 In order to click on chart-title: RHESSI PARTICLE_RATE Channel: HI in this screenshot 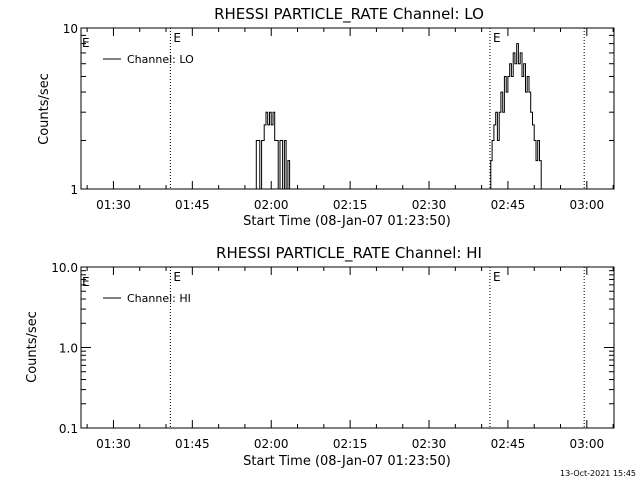, I will do `click(349, 253)`.